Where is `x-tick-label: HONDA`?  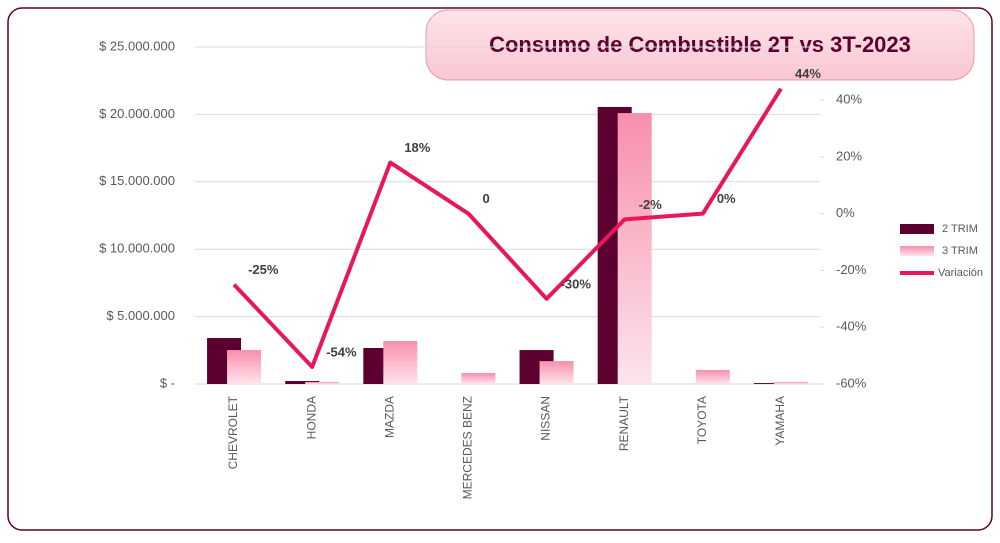
x-tick-label: HONDA is located at coordinates (311, 417).